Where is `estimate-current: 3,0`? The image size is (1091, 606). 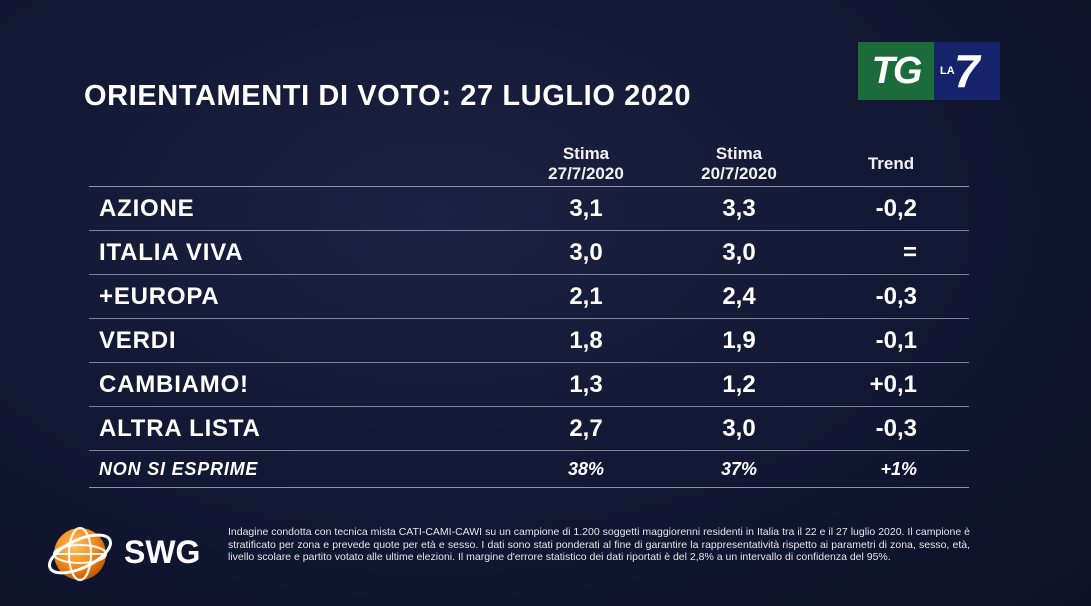 estimate-current: 3,0 is located at coordinates (586, 252).